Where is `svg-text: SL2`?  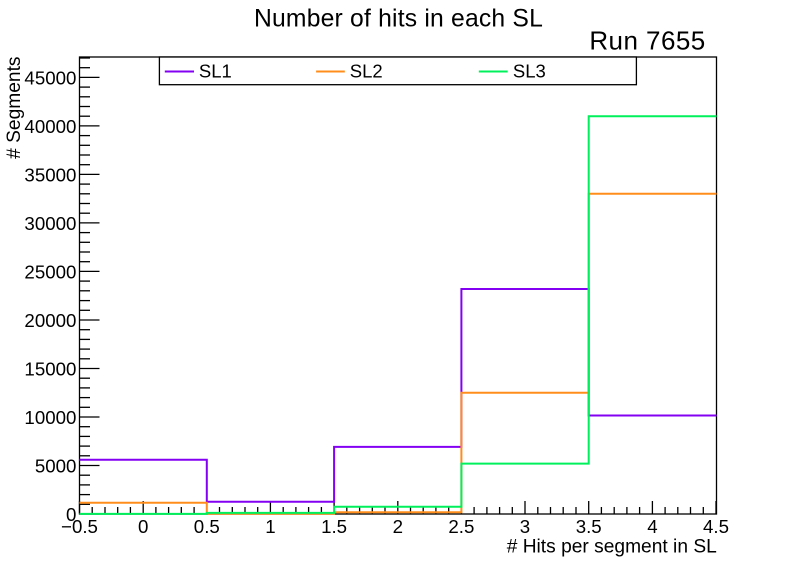 svg-text: SL2 is located at coordinates (366, 71).